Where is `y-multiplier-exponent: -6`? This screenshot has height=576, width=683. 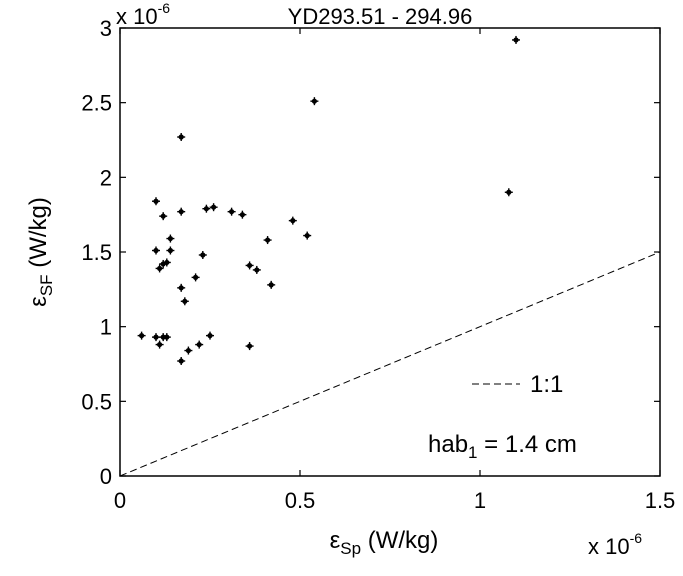
y-multiplier-exponent: -6 is located at coordinates (164, 8).